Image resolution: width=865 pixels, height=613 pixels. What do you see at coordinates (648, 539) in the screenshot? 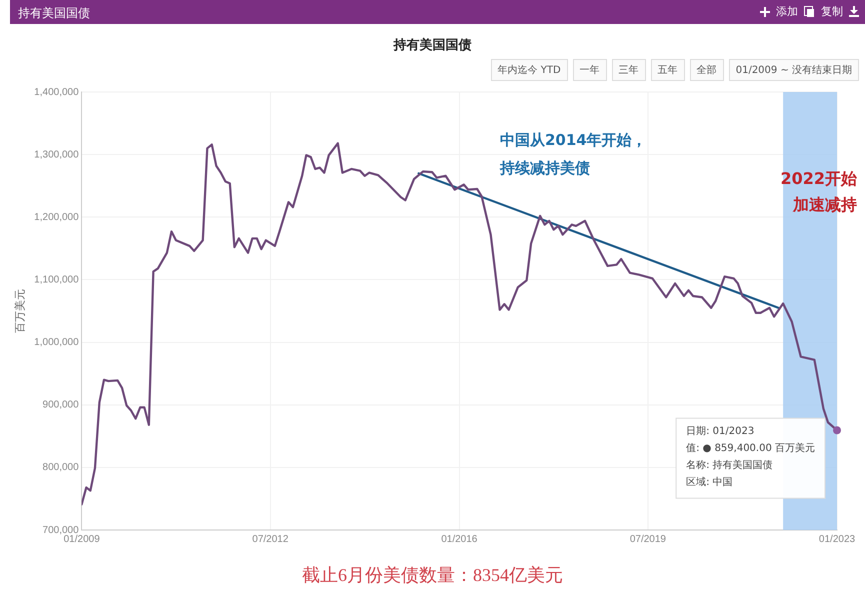
I see `x-tick-label: 07/2019` at bounding box center [648, 539].